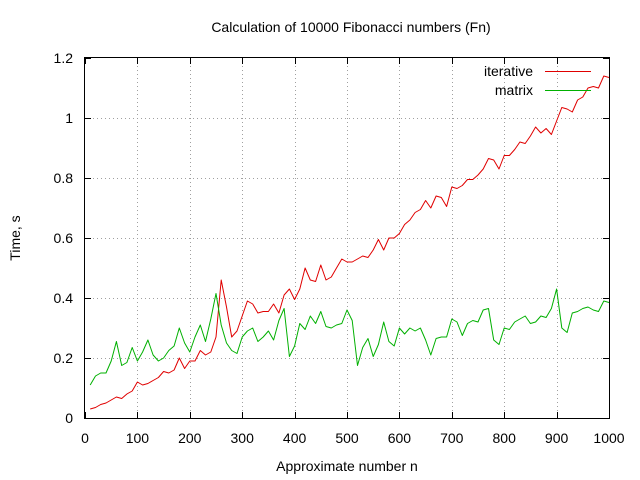 This screenshot has width=640, height=480. What do you see at coordinates (243, 438) in the screenshot?
I see `x-tick-label: 300` at bounding box center [243, 438].